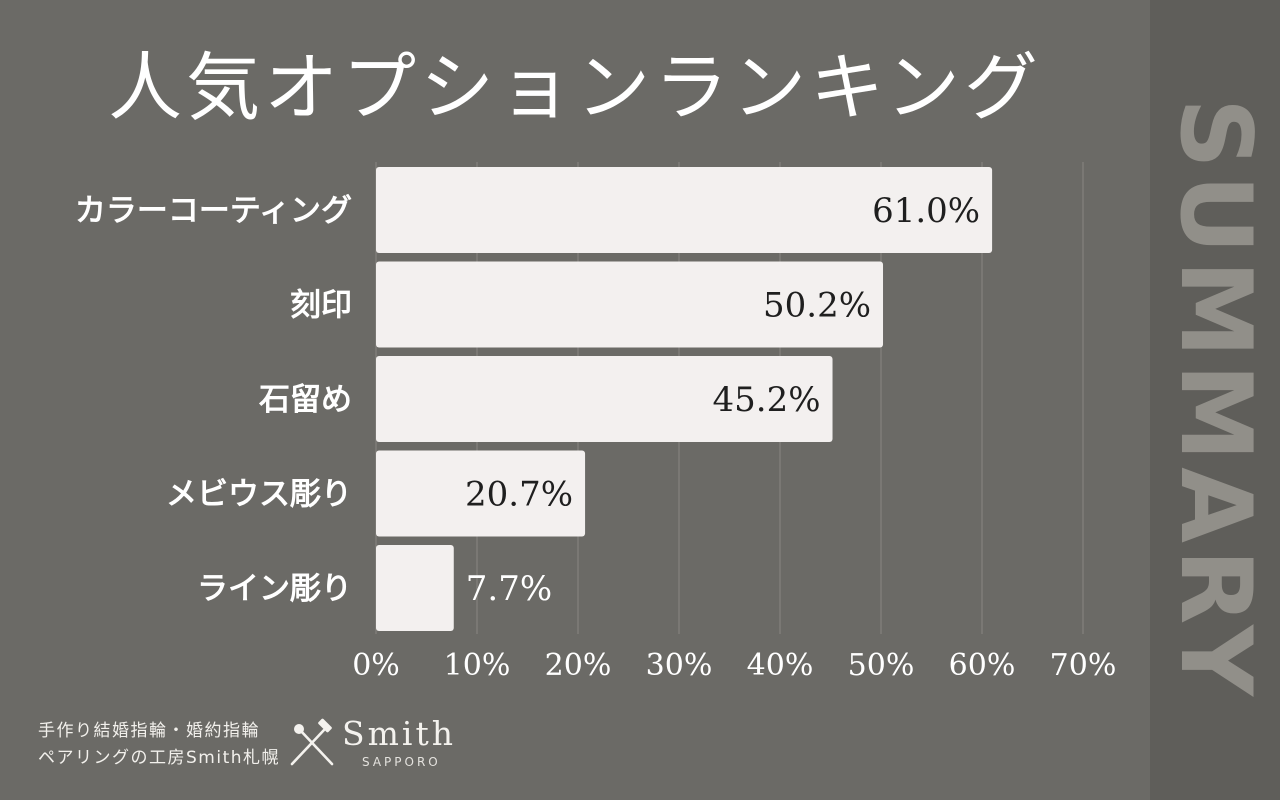 The image size is (1280, 800). What do you see at coordinates (1083, 665) in the screenshot?
I see `x-tick-label: 70%` at bounding box center [1083, 665].